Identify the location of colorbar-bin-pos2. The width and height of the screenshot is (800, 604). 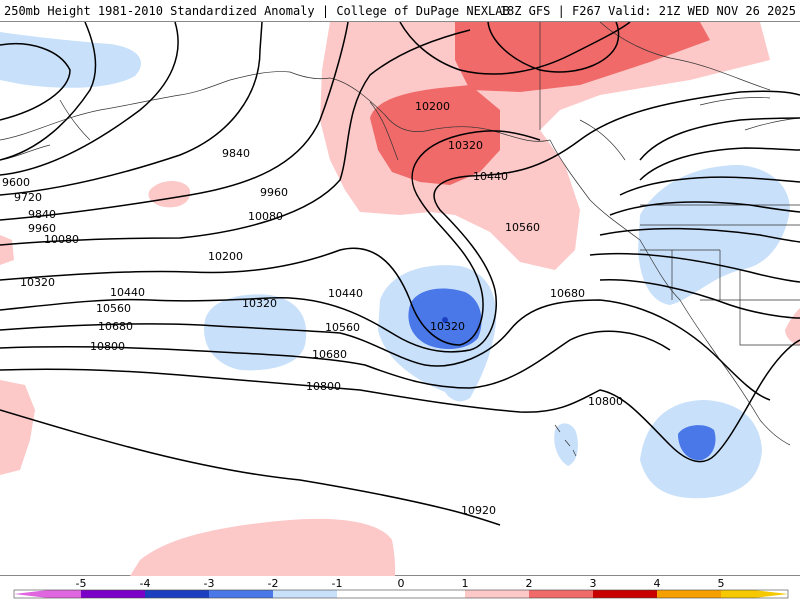
(561, 594).